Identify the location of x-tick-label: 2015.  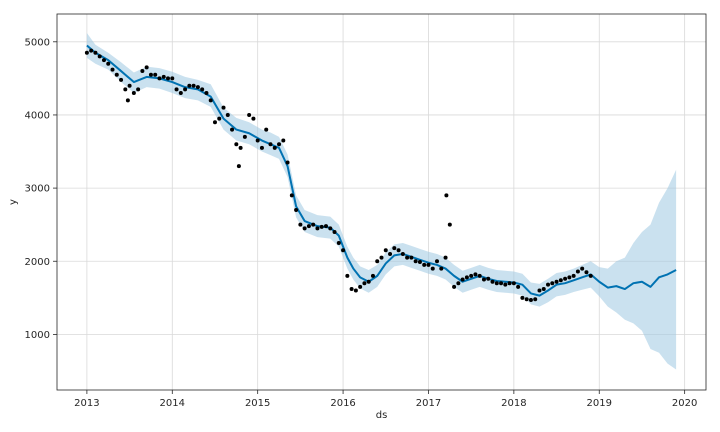
(257, 403).